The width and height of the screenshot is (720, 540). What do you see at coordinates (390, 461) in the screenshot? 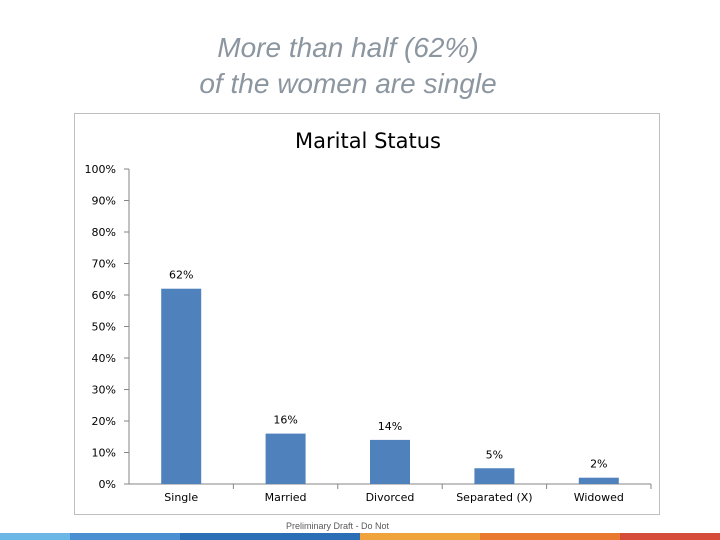
I see `bar-divorced` at bounding box center [390, 461].